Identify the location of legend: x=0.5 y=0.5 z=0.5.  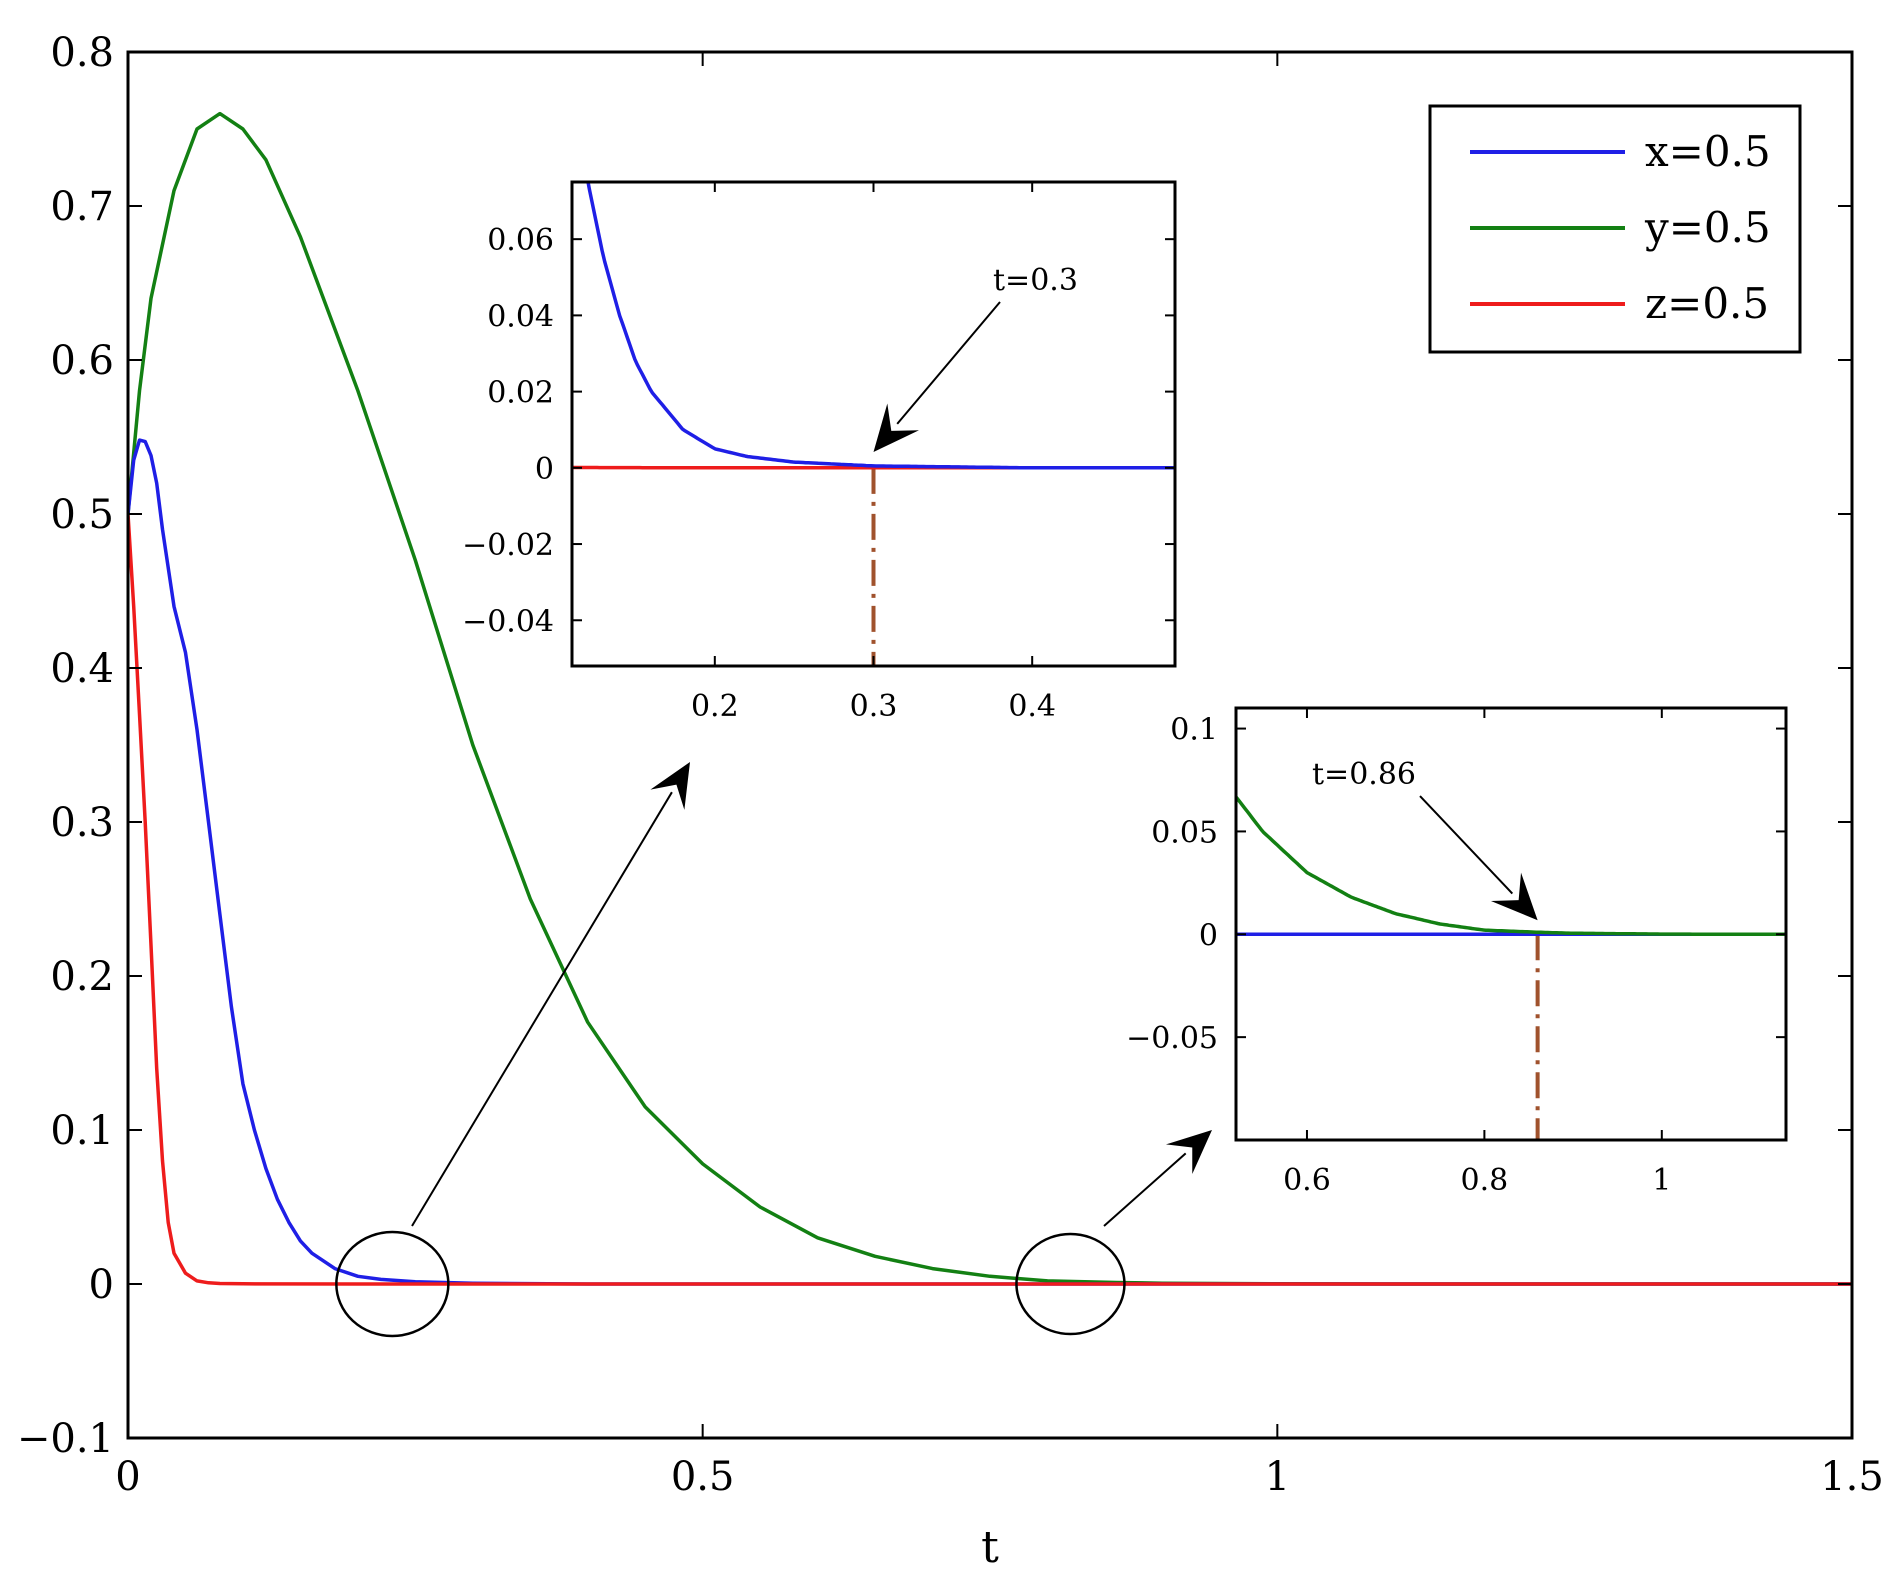
(1615, 229).